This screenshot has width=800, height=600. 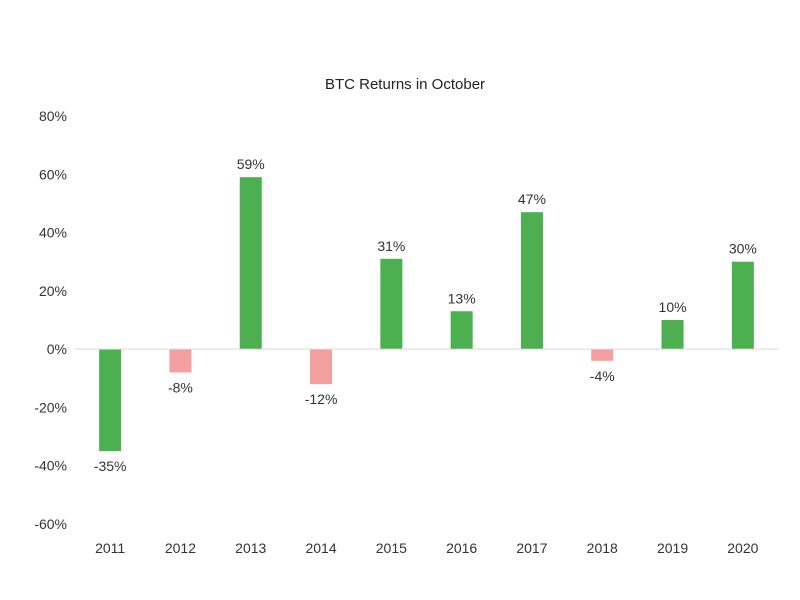 What do you see at coordinates (532, 199) in the screenshot?
I see `data-label-2017: 47%` at bounding box center [532, 199].